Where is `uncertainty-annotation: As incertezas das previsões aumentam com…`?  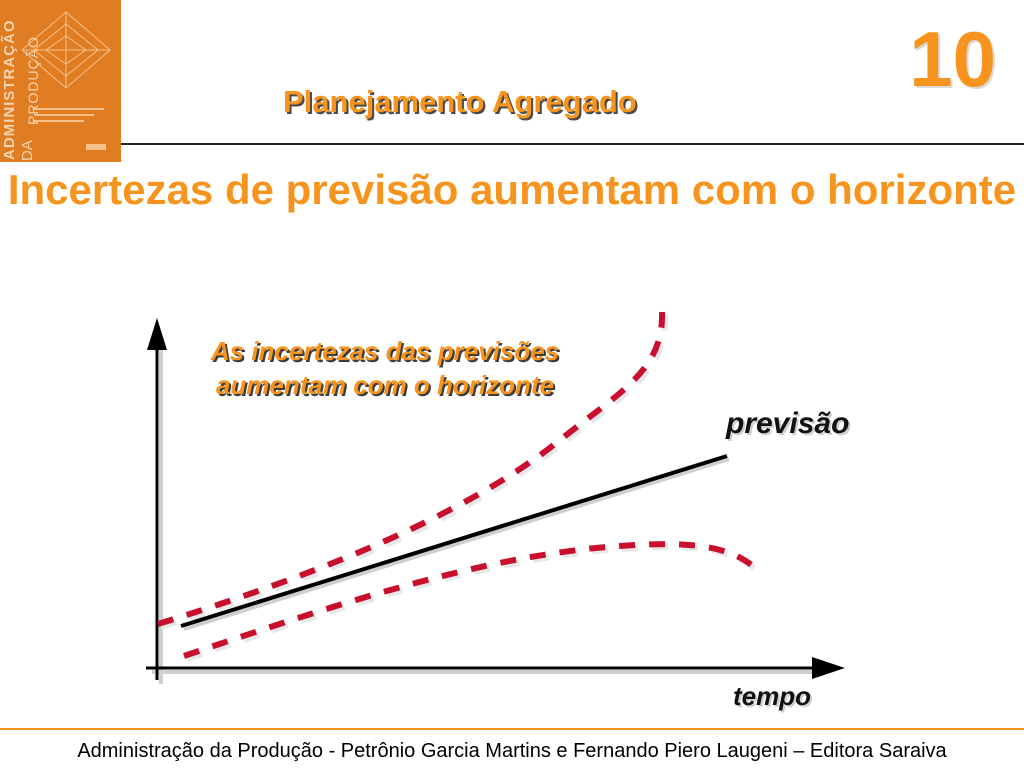 uncertainty-annotation: As incertezas das previsões aumentam com… is located at coordinates (385, 368).